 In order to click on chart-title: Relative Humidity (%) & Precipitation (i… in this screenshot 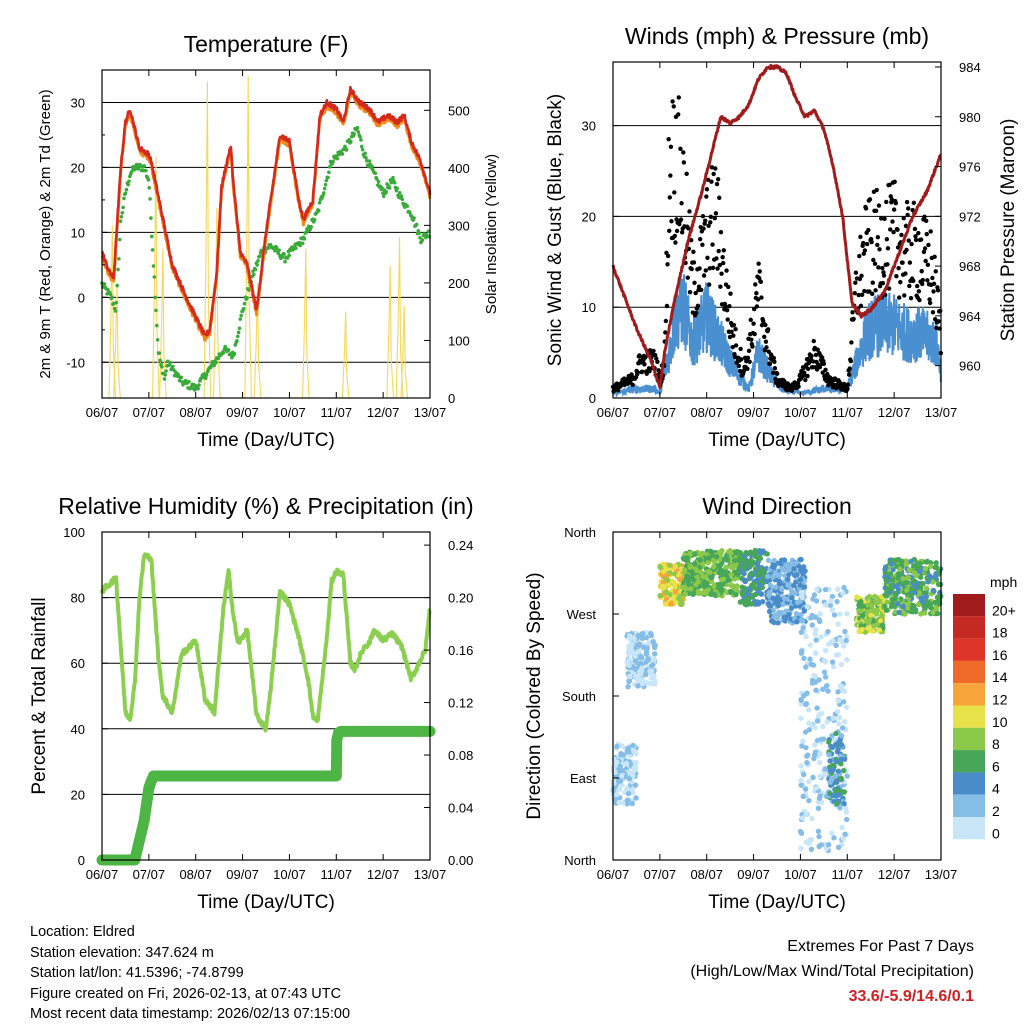, I will do `click(265, 506)`.